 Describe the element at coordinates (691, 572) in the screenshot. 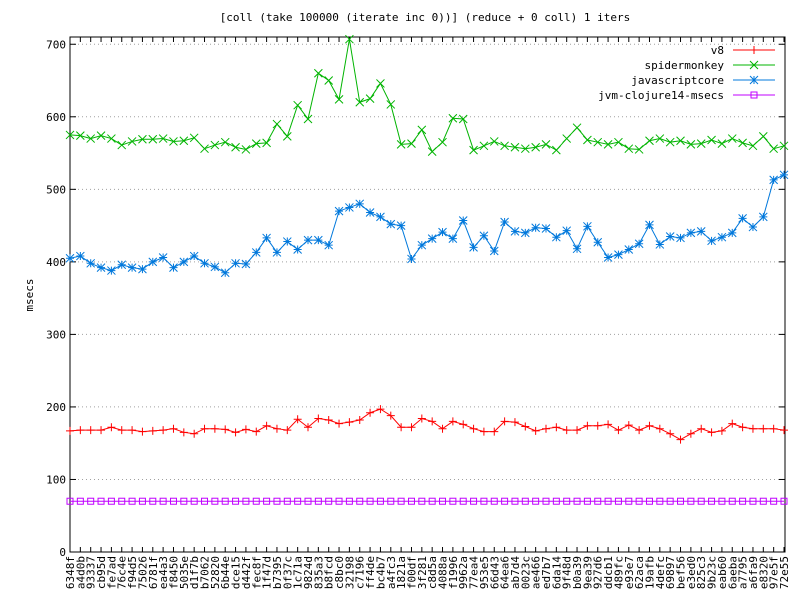

I see `x-tick-label: e3ed0` at that location.